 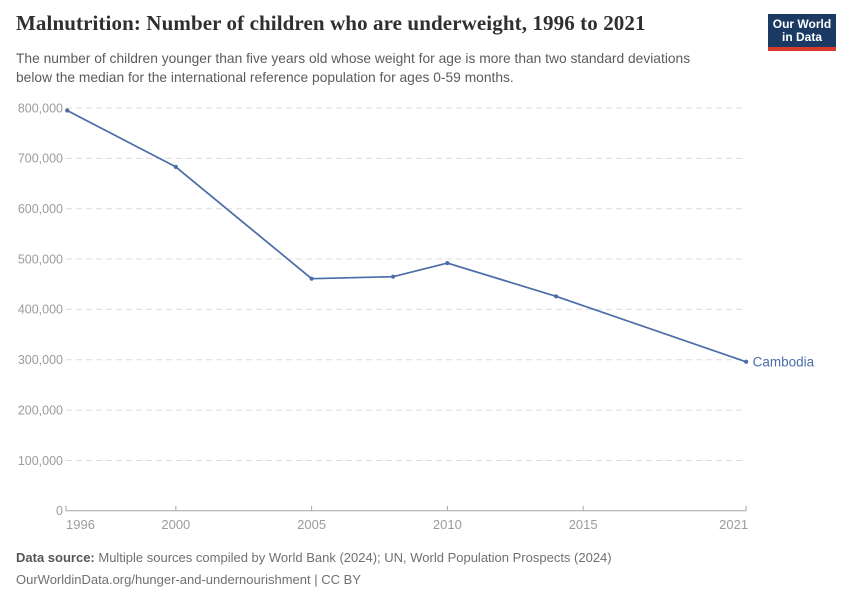 What do you see at coordinates (40, 108) in the screenshot?
I see `y-tick-label: 800,000` at bounding box center [40, 108].